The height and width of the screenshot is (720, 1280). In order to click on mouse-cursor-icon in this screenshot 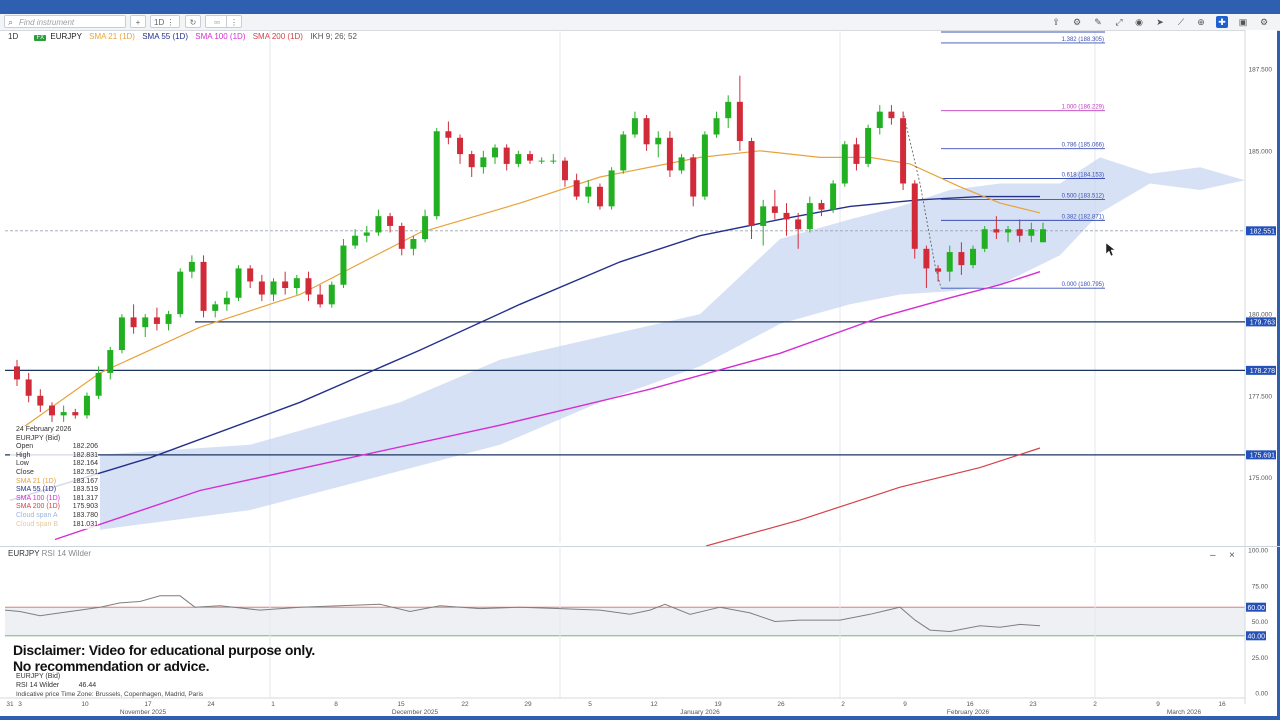, I will do `click(1110, 249)`.